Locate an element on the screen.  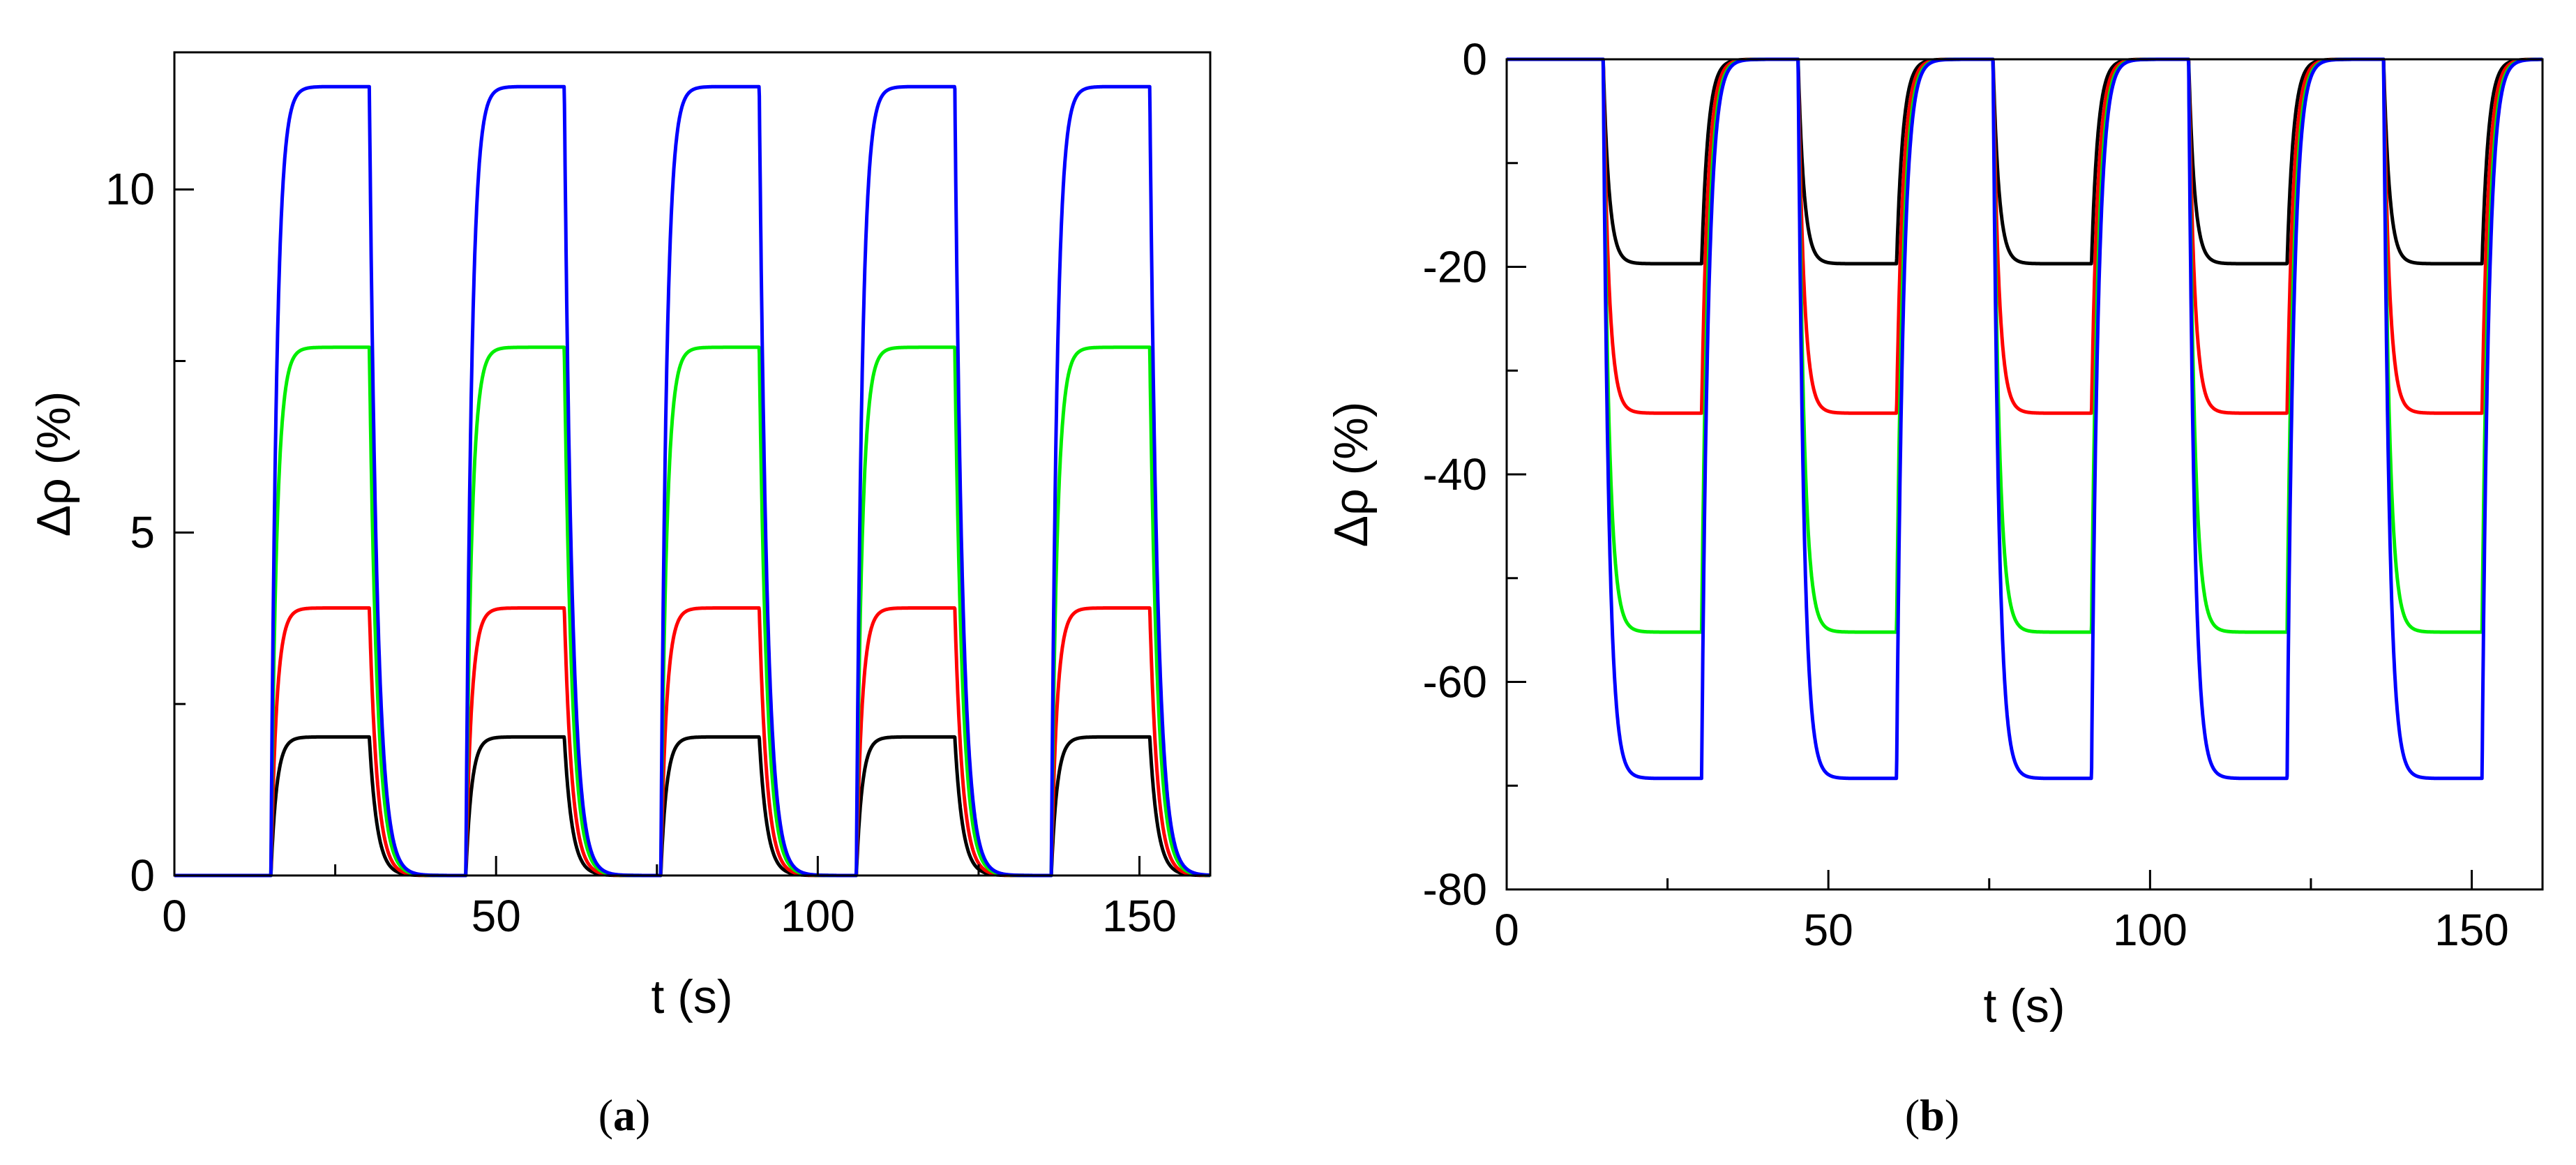
panel-a-xtick-label: 100 is located at coordinates (818, 916).